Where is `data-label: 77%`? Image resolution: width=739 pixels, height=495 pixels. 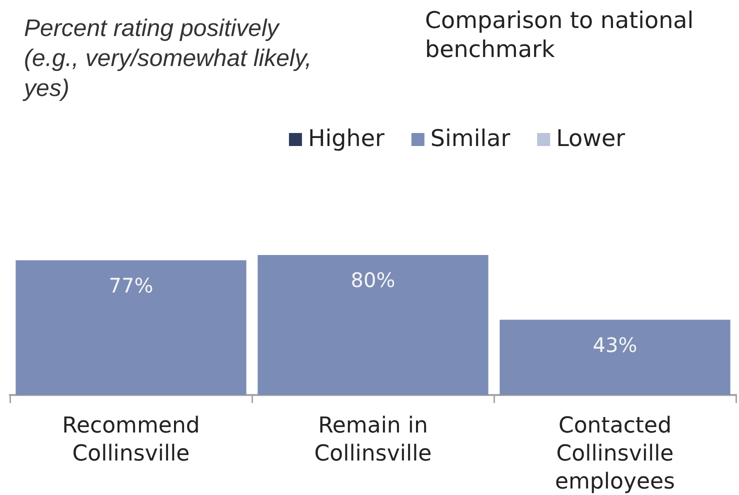
data-label: 77% is located at coordinates (131, 285).